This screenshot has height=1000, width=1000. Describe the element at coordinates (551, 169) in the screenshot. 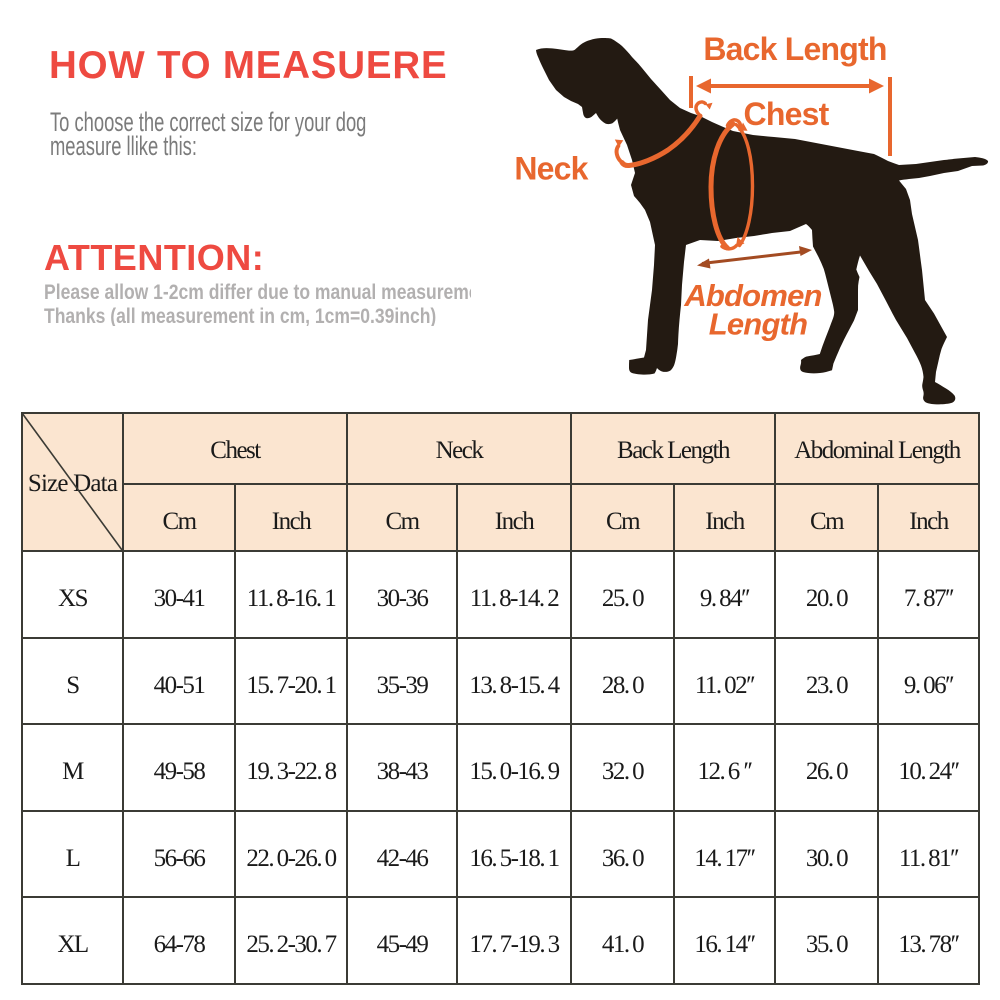

I see `svg-text: Neck` at that location.